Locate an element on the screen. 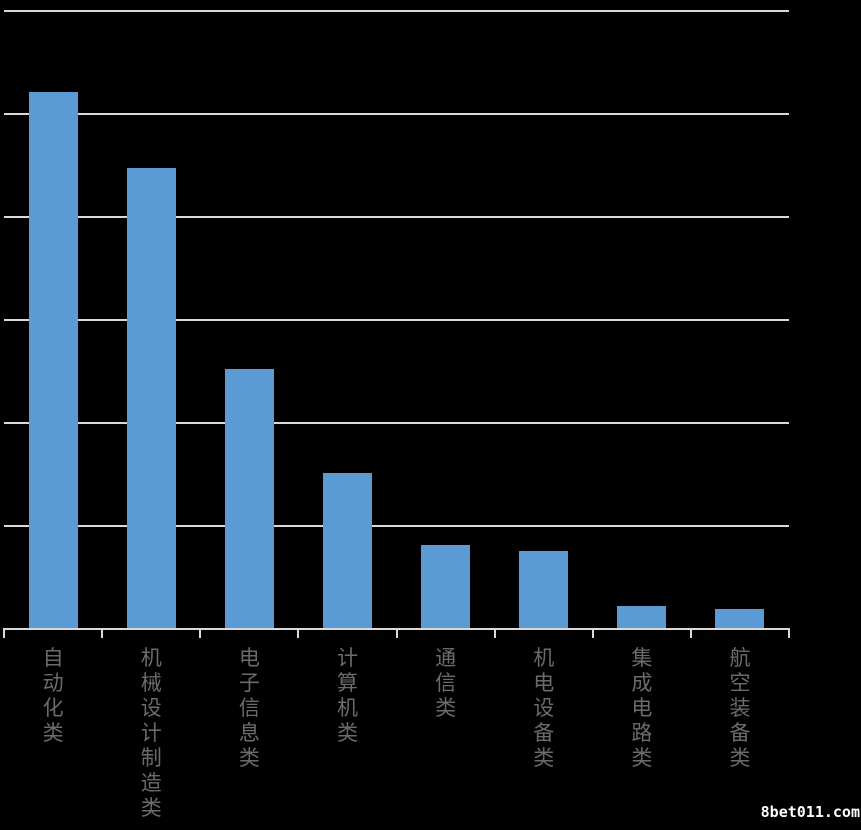  category-label-char: 算 is located at coordinates (347, 683).